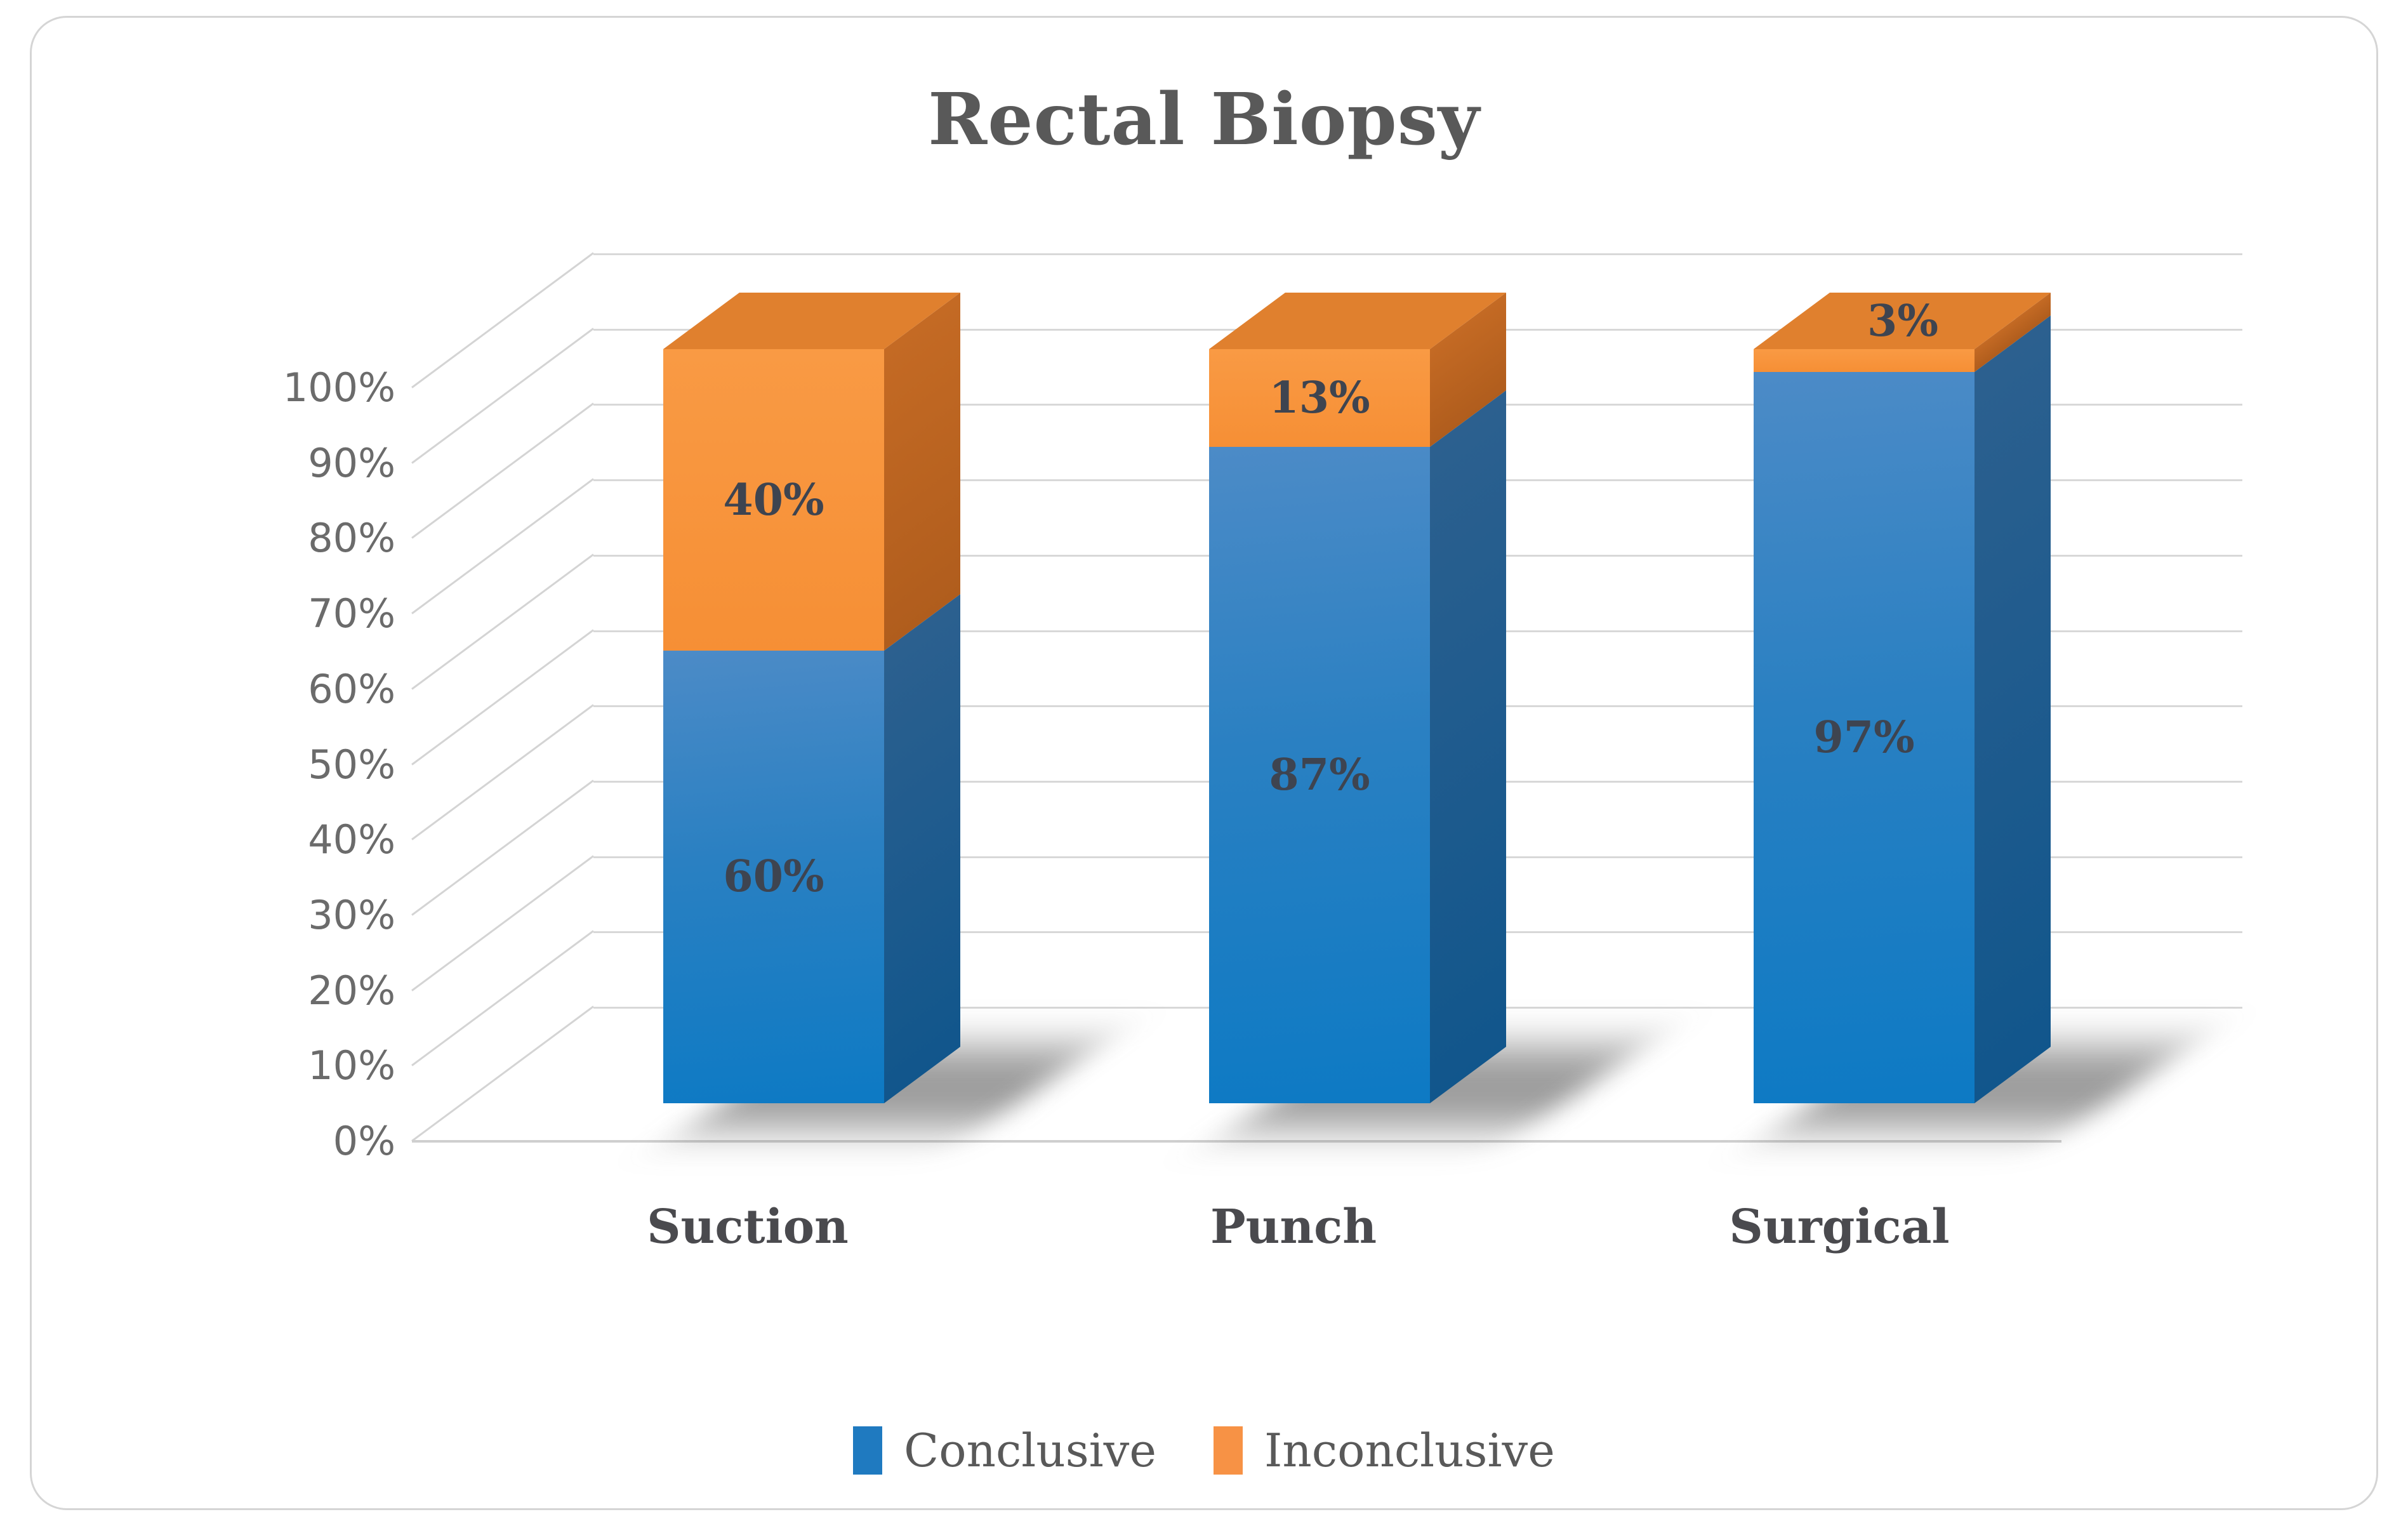 The image size is (2408, 1526). I want to click on data-label-inconclusive: 40%, so click(773, 500).